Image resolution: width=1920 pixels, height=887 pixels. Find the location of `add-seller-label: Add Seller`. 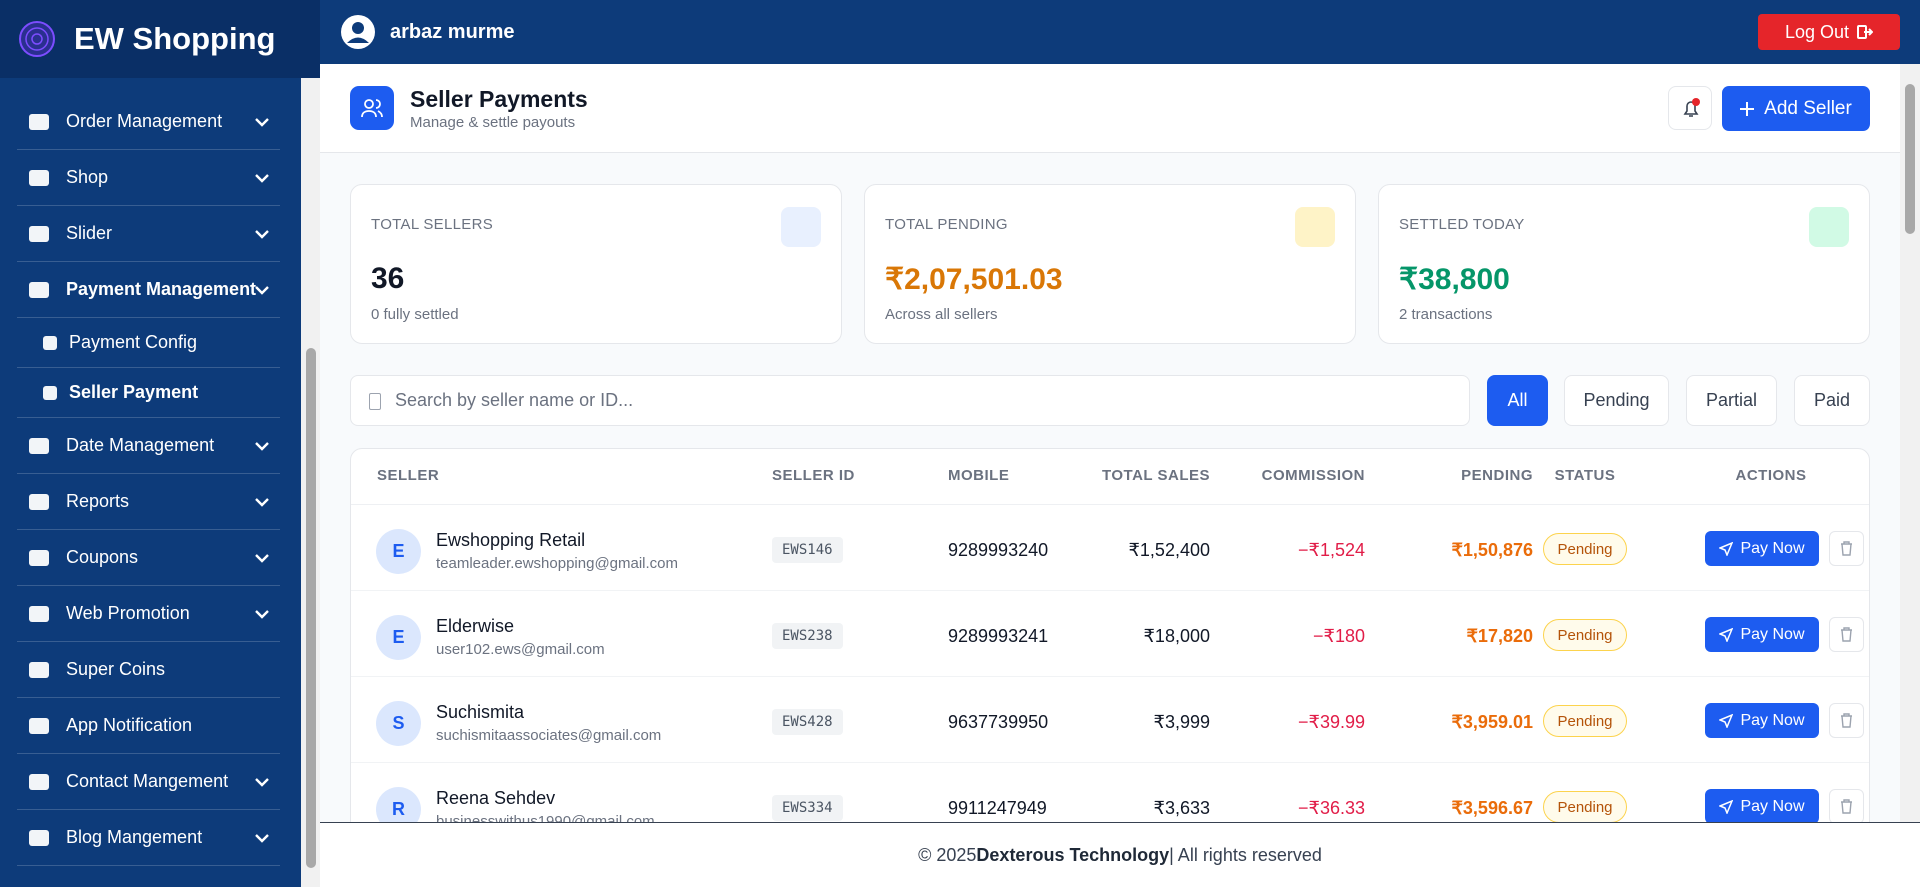

add-seller-label: Add Seller is located at coordinates (1808, 108).